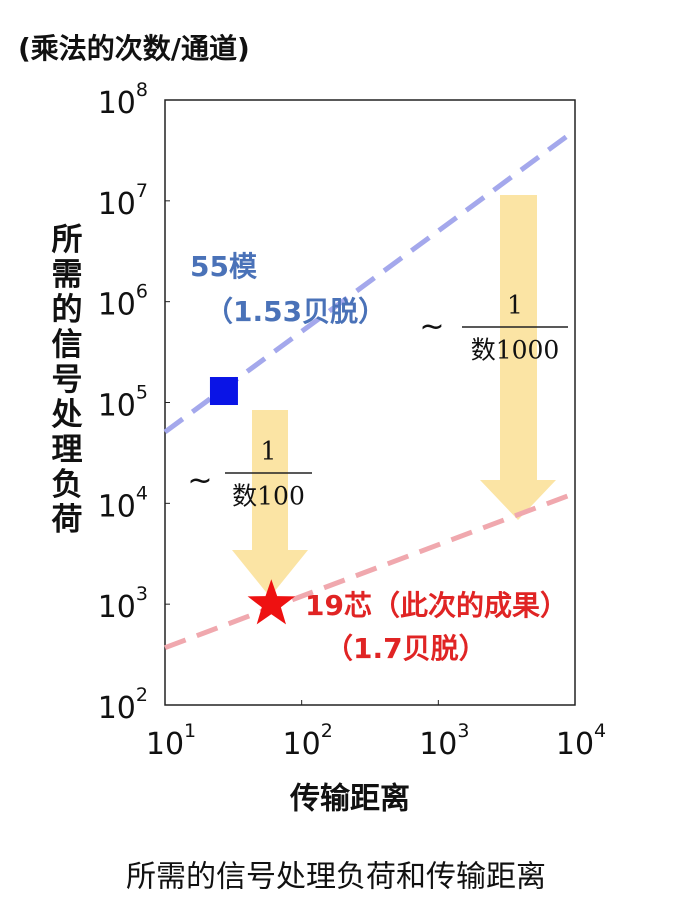  Describe the element at coordinates (142, 493) in the screenshot. I see `y-tick-exponent: 4` at that location.